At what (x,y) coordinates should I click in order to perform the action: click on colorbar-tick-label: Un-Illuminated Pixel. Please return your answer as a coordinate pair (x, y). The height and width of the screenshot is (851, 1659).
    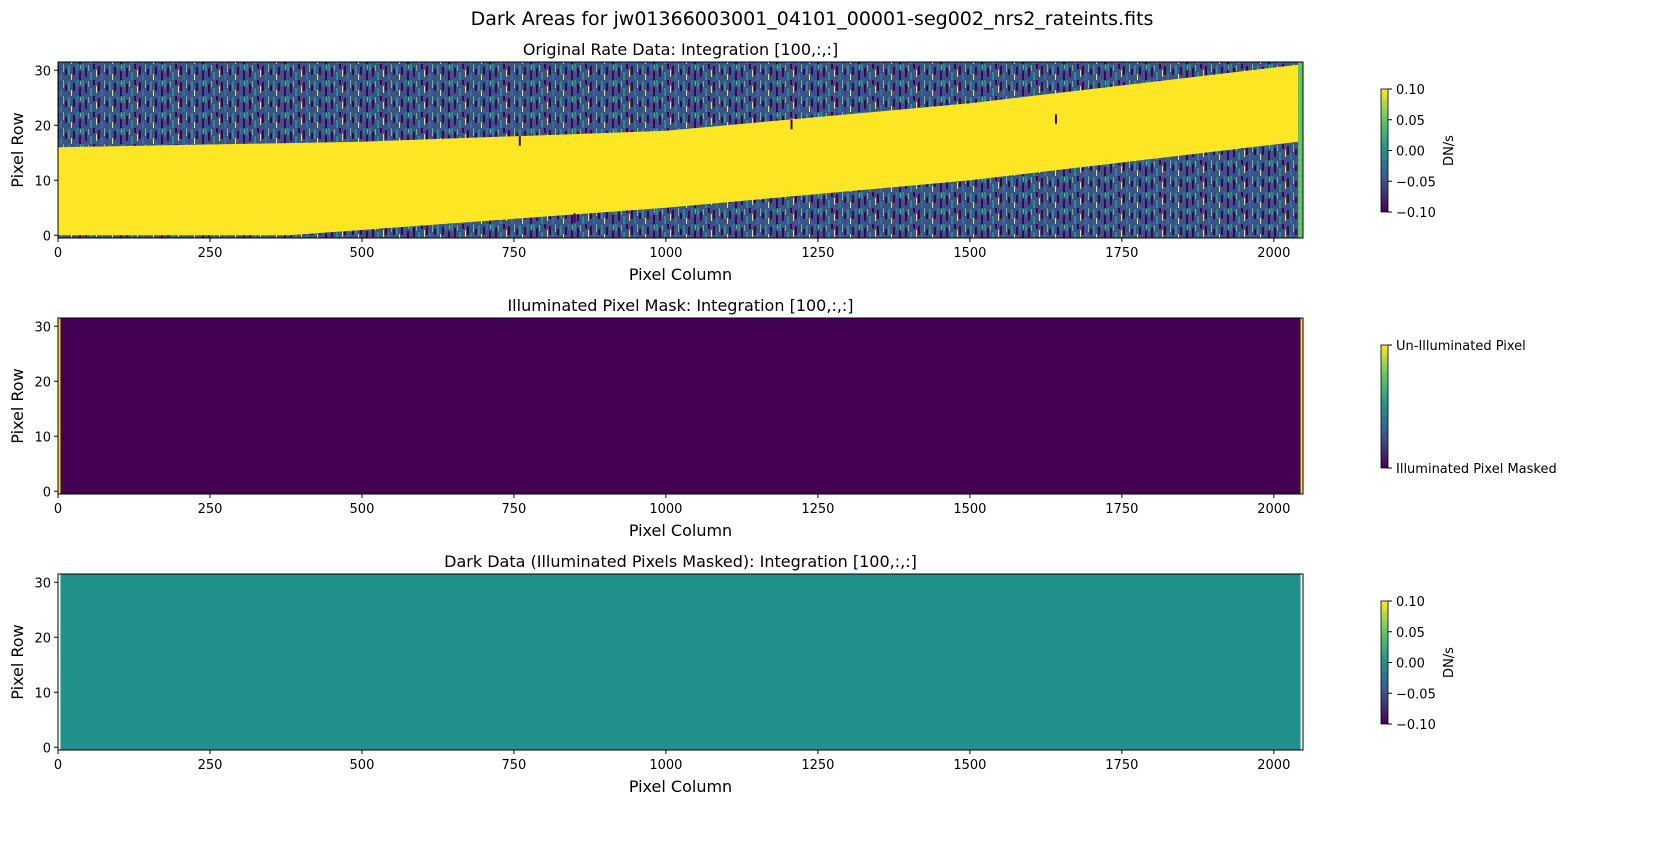
    Looking at the image, I should click on (1461, 346).